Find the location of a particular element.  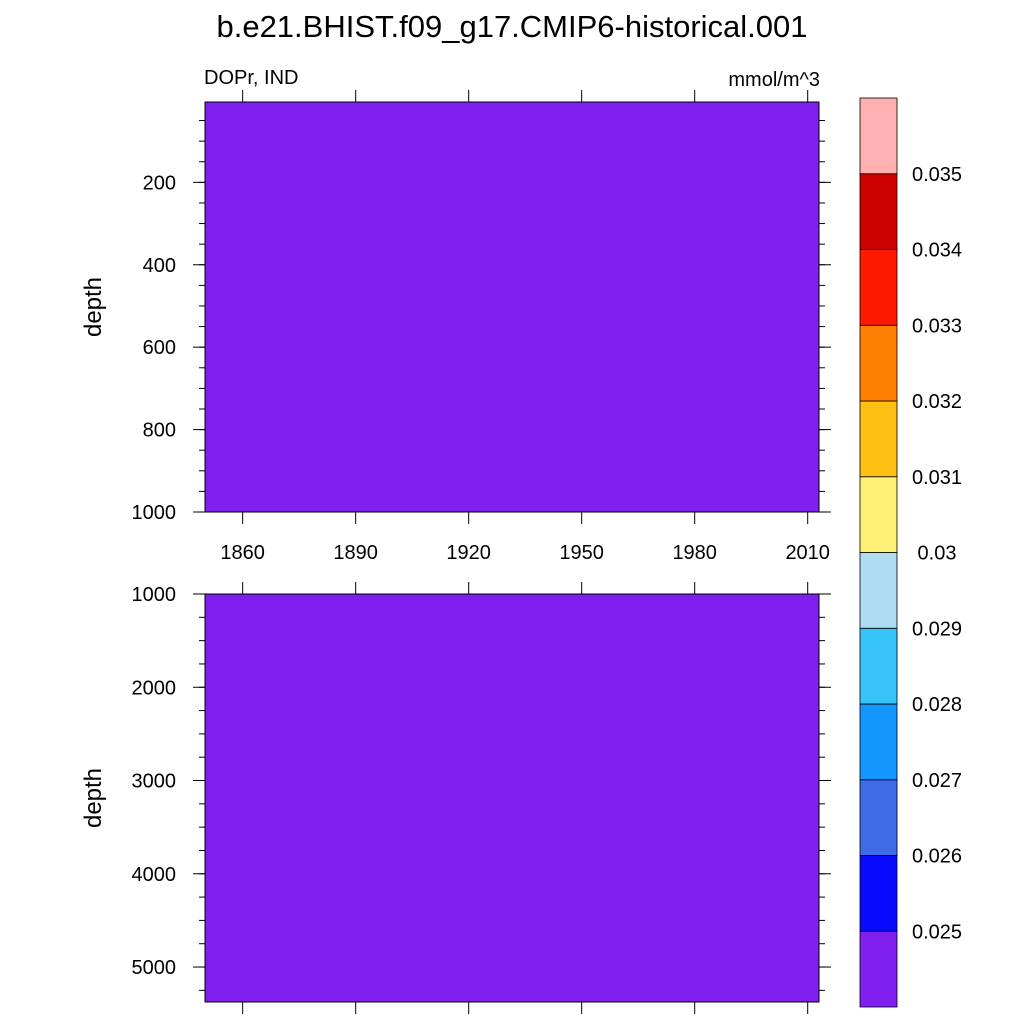

y-tick-label: 200 is located at coordinates (159, 183).